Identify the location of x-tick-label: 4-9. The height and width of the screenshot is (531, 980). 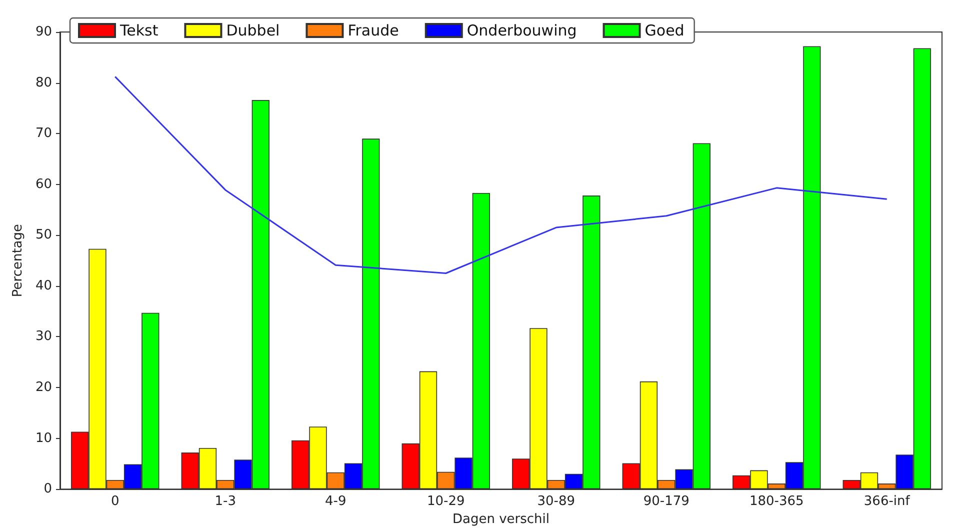
(335, 502).